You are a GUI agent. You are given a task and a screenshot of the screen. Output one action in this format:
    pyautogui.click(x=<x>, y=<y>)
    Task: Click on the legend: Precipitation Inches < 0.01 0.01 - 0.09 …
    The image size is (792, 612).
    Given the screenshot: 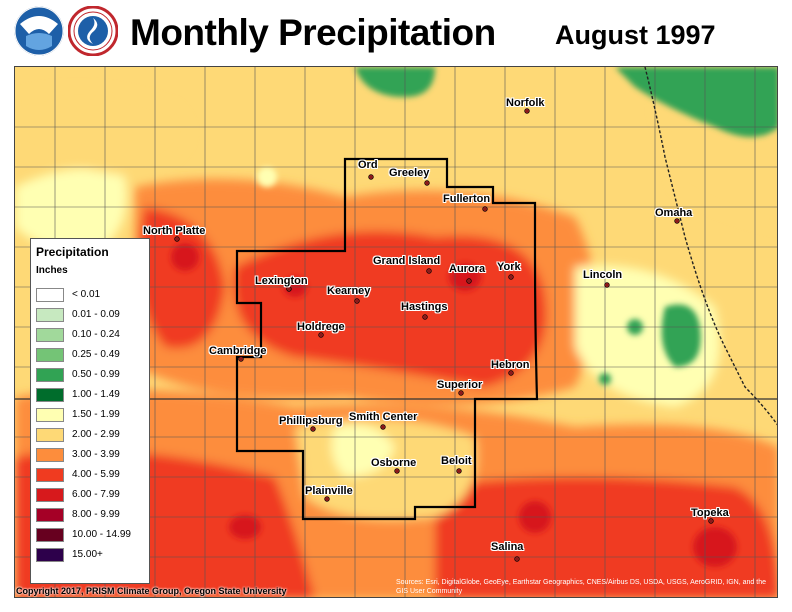 What is the action you would take?
    pyautogui.click(x=90, y=411)
    